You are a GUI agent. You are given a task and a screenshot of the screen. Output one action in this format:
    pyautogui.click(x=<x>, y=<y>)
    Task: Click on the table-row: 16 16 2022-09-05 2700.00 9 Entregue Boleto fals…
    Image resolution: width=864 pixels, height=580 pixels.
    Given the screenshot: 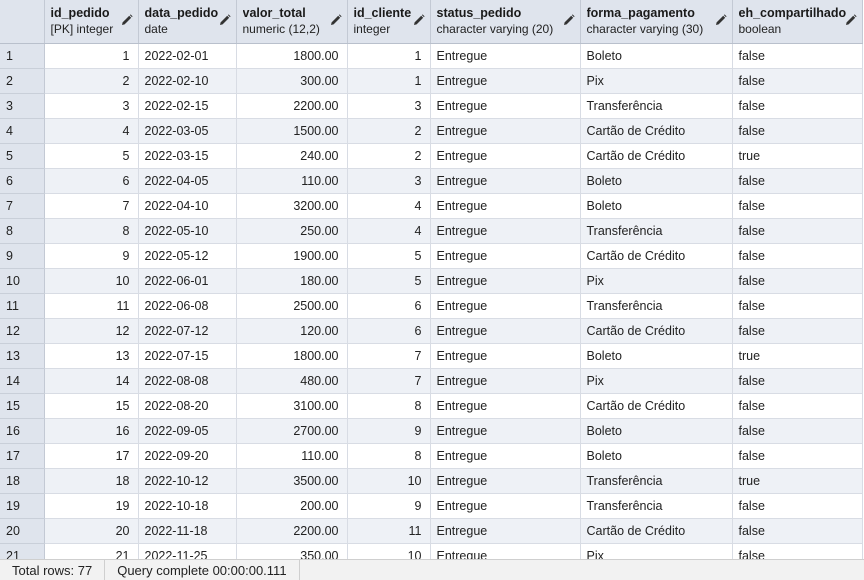 What is the action you would take?
    pyautogui.click(x=431, y=431)
    